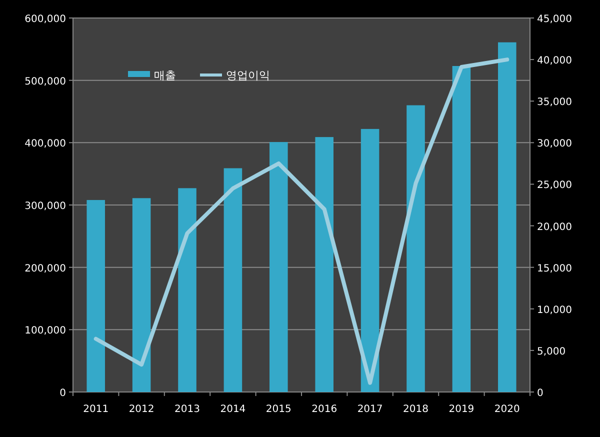 Image resolution: width=600 pixels, height=437 pixels. What do you see at coordinates (45, 268) in the screenshot?
I see `y-tick-label: 200,000` at bounding box center [45, 268].